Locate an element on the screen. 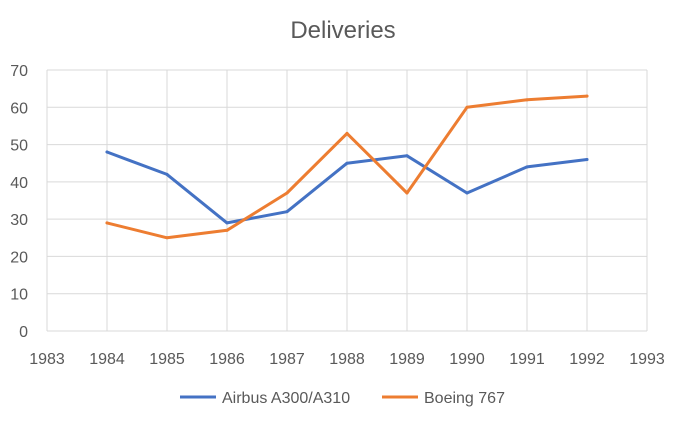 Image resolution: width=687 pixels, height=426 pixels. y-tick-label: 70 is located at coordinates (19, 71).